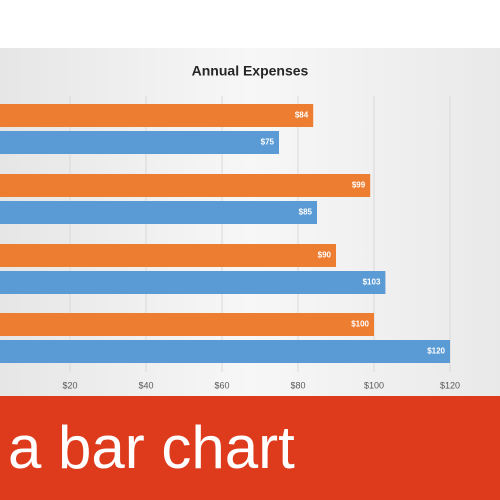  What do you see at coordinates (151, 447) in the screenshot?
I see `banner-text: a bar chart` at bounding box center [151, 447].